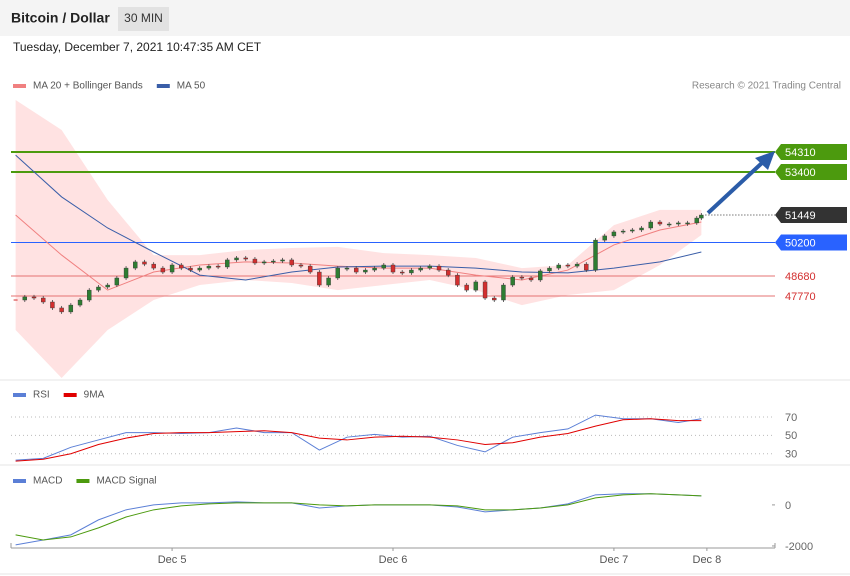  I want to click on legend-label: 9MA, so click(94, 395).